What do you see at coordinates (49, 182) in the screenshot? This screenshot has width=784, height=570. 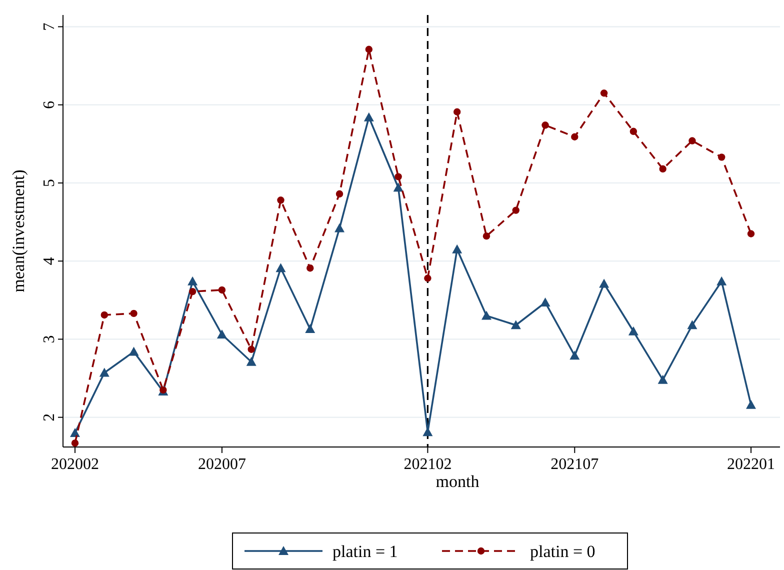 I see `y-tick-label: 5` at bounding box center [49, 182].